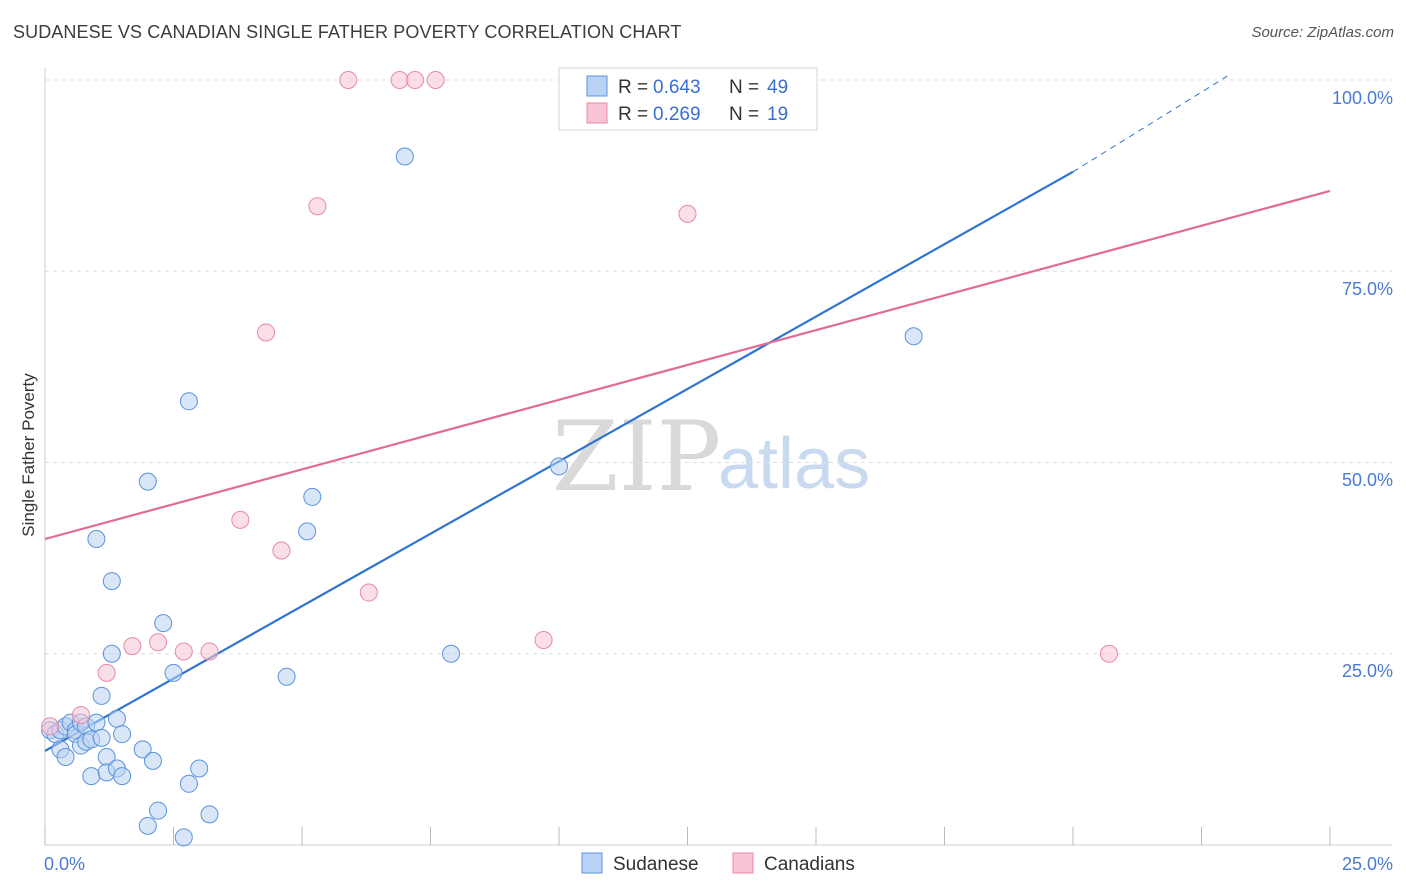 The image size is (1406, 892). I want to click on series-legend: Sudanese Canadians, so click(718, 863).